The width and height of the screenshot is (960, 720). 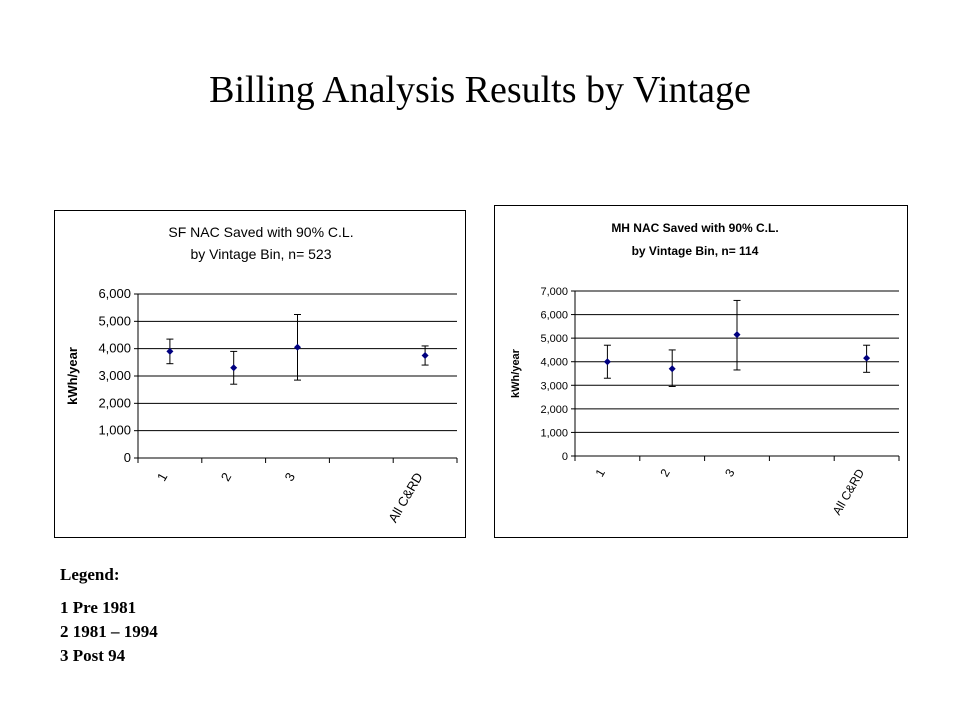 I want to click on chart-title-line-2: by Vintage Bin, n= 523, so click(x=260, y=254).